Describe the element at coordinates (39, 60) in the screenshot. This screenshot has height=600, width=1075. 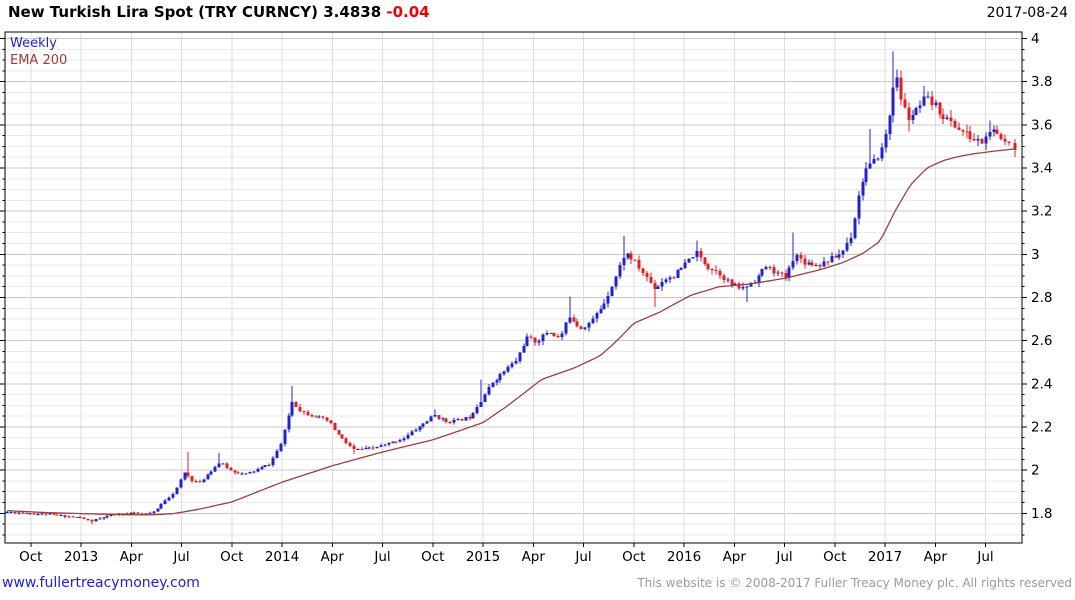
I see `legend-ema: EMA 200` at that location.